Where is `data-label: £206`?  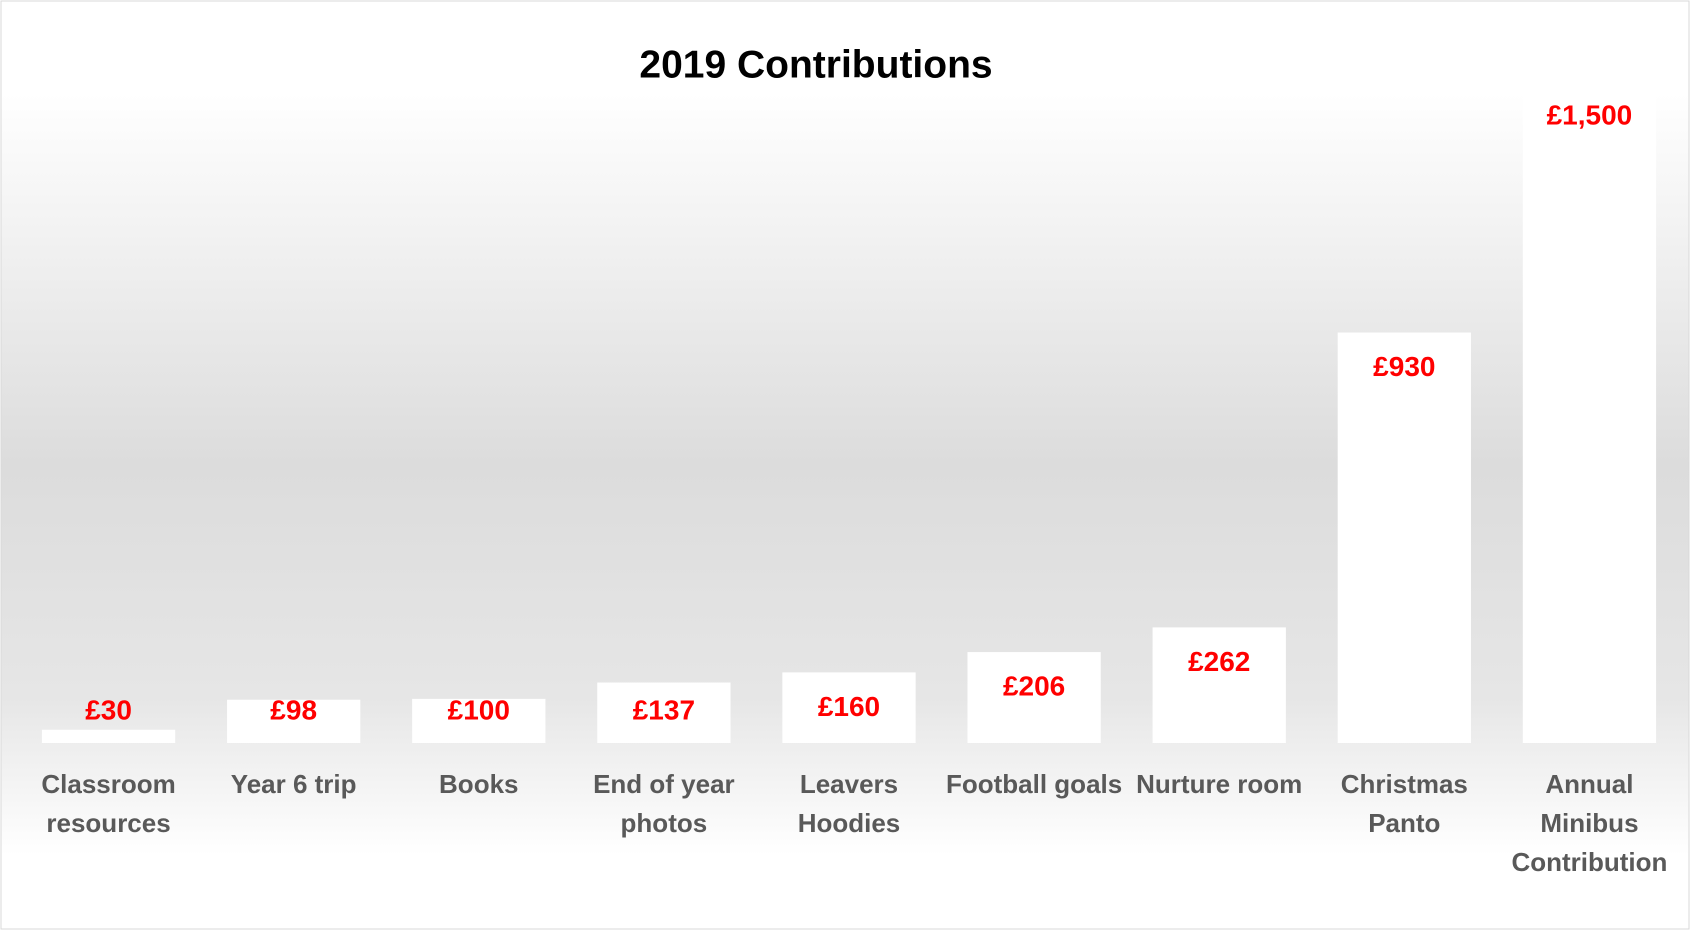 data-label: £206 is located at coordinates (1034, 685).